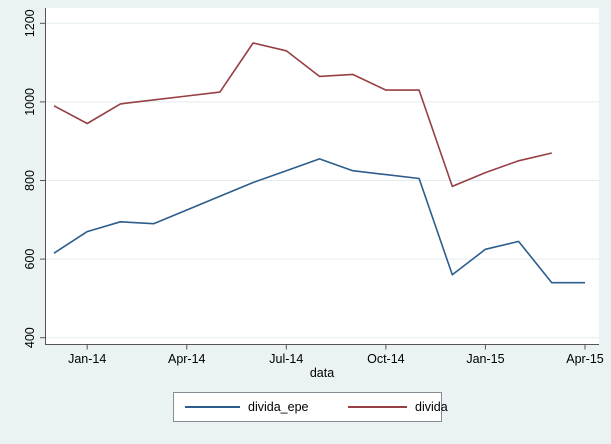  Describe the element at coordinates (30, 102) in the screenshot. I see `y-tick-label: 1000` at that location.